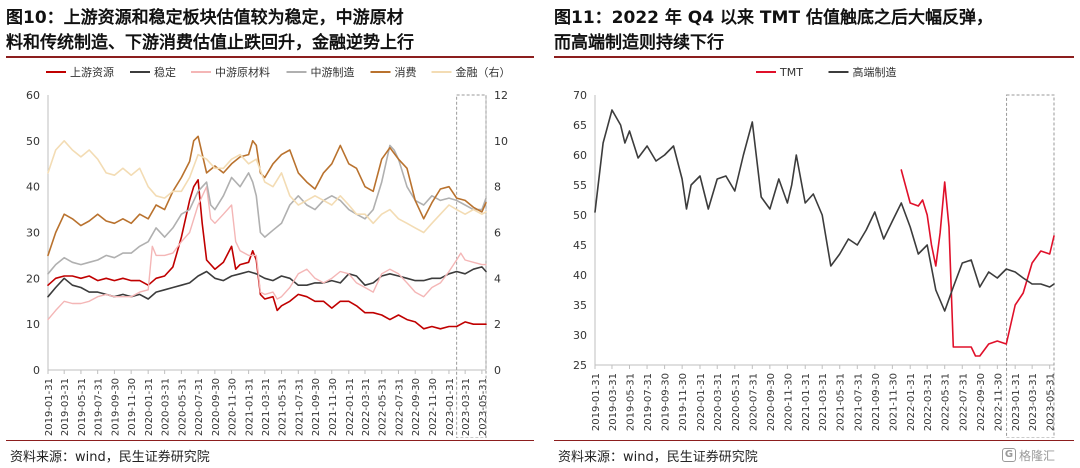  Describe the element at coordinates (36, 370) in the screenshot. I see `y-tick-label-left: 0` at that location.